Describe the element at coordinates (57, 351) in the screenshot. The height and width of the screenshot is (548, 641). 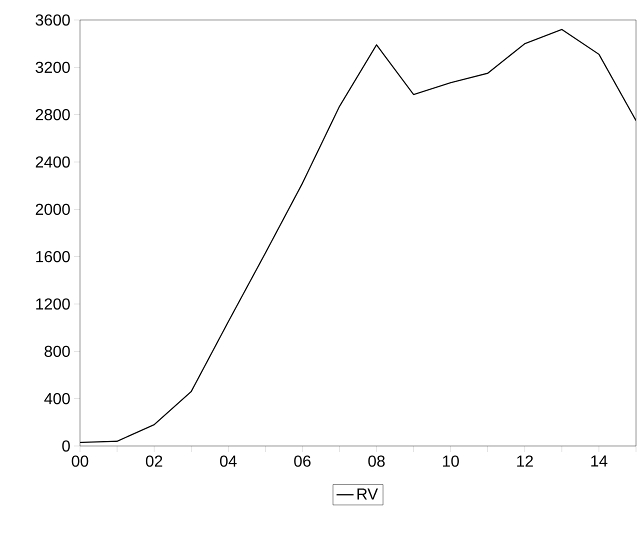
I see `y-tick-label: 800` at that location.